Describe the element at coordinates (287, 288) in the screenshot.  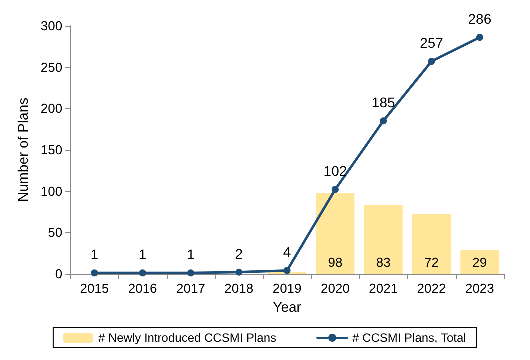
I see `x-tick-label: 2019` at that location.